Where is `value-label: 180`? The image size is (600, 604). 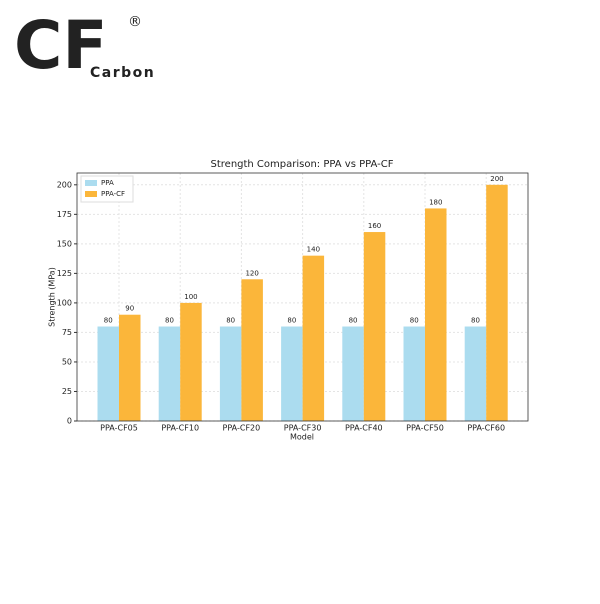 value-label: 180 is located at coordinates (435, 202).